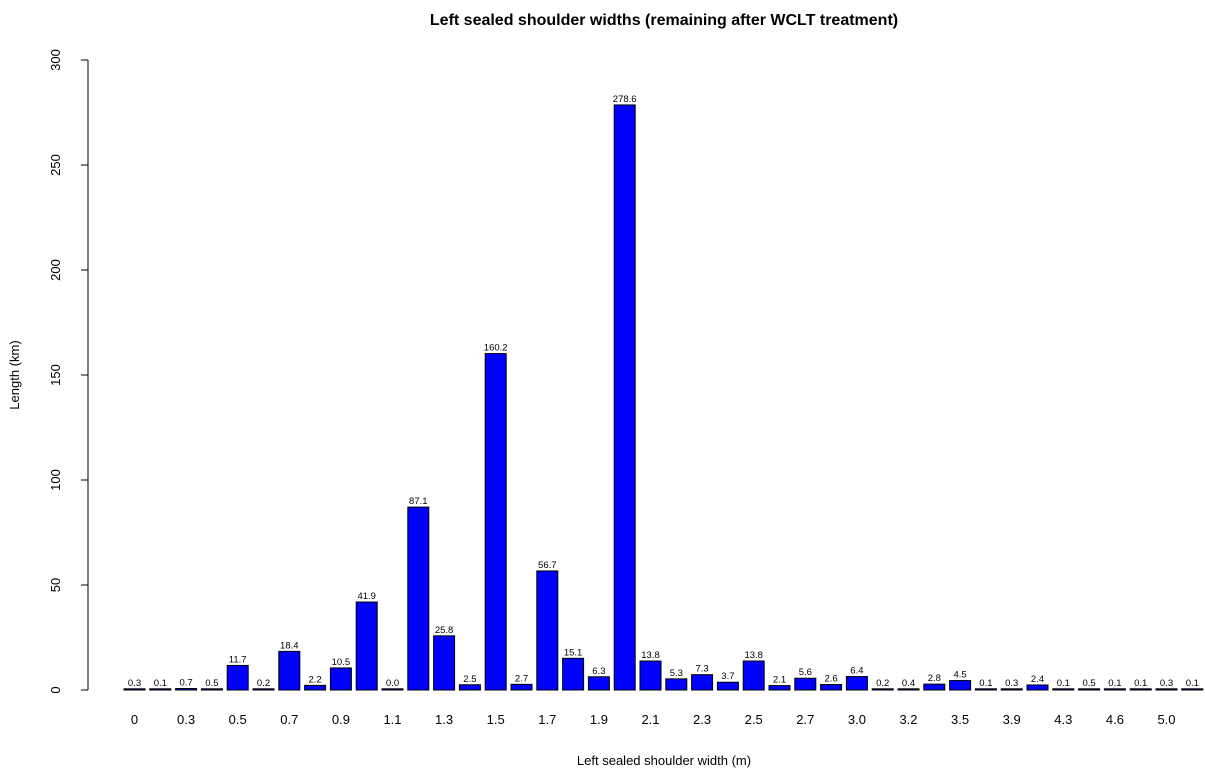 The width and height of the screenshot is (1205, 769). What do you see at coordinates (1166, 719) in the screenshot?
I see `x-tick-label: 5.0` at bounding box center [1166, 719].